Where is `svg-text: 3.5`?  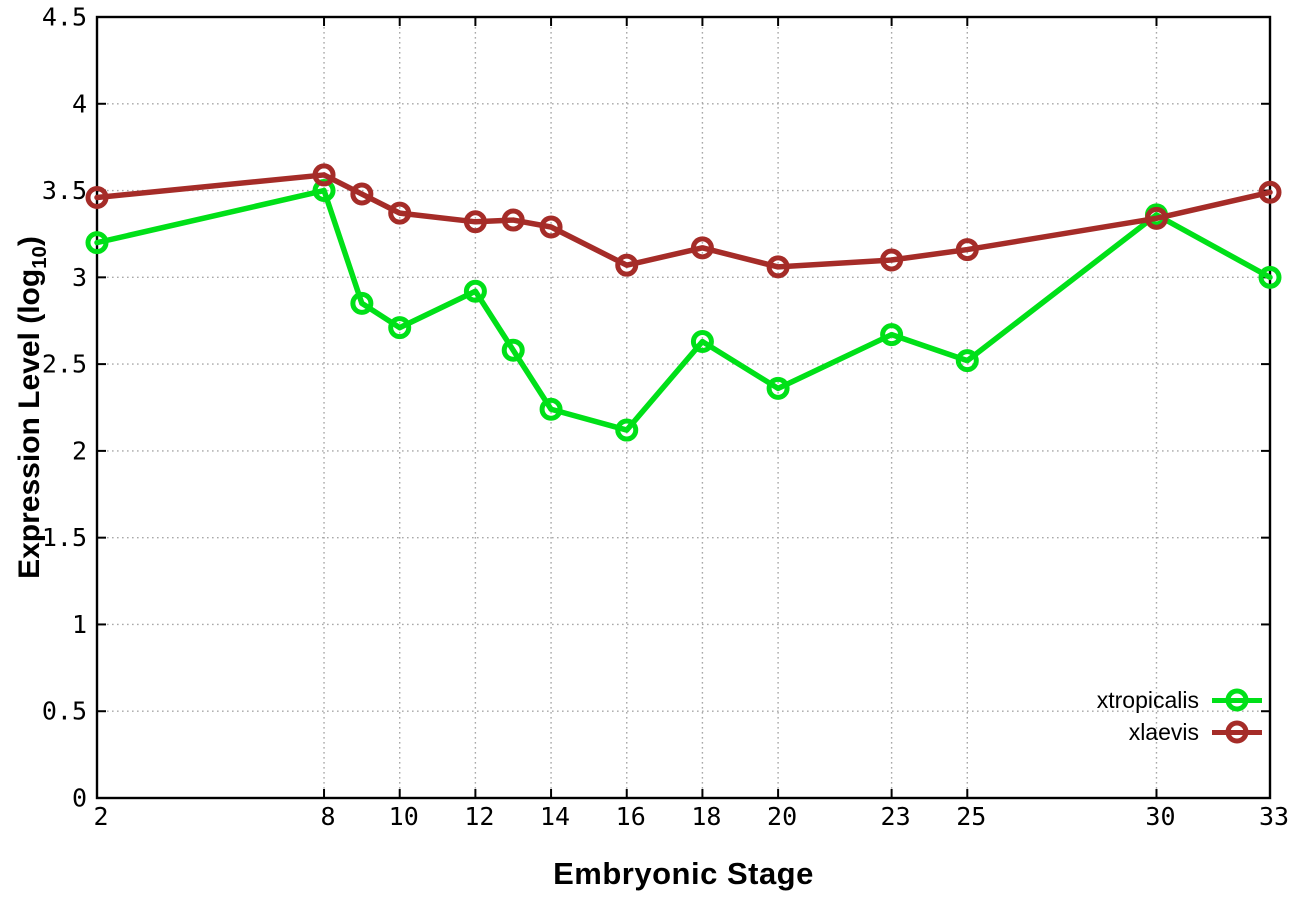
svg-text: 3.5 is located at coordinates (64, 190).